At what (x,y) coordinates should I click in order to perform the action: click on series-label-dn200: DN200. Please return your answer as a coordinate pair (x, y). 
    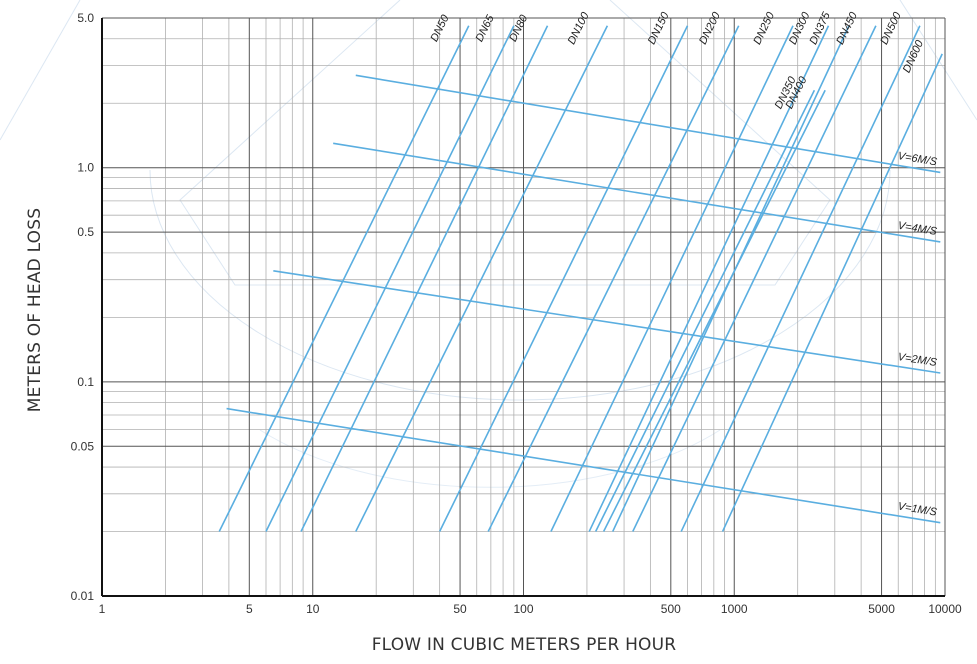
    Looking at the image, I should click on (710, 28).